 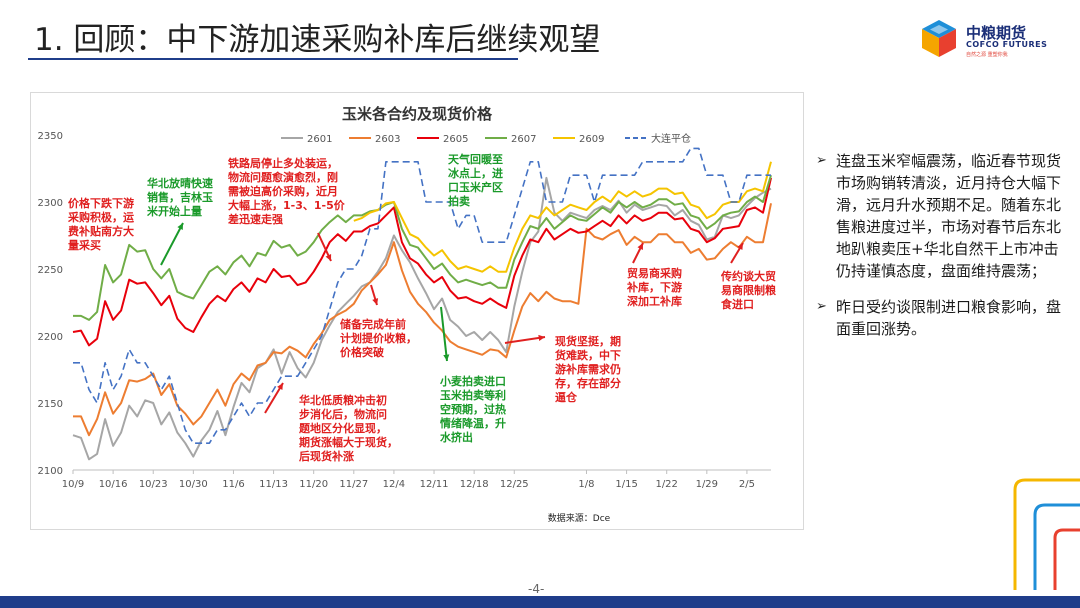 What do you see at coordinates (319, 139) in the screenshot?
I see `legend-label: 2601` at bounding box center [319, 139].